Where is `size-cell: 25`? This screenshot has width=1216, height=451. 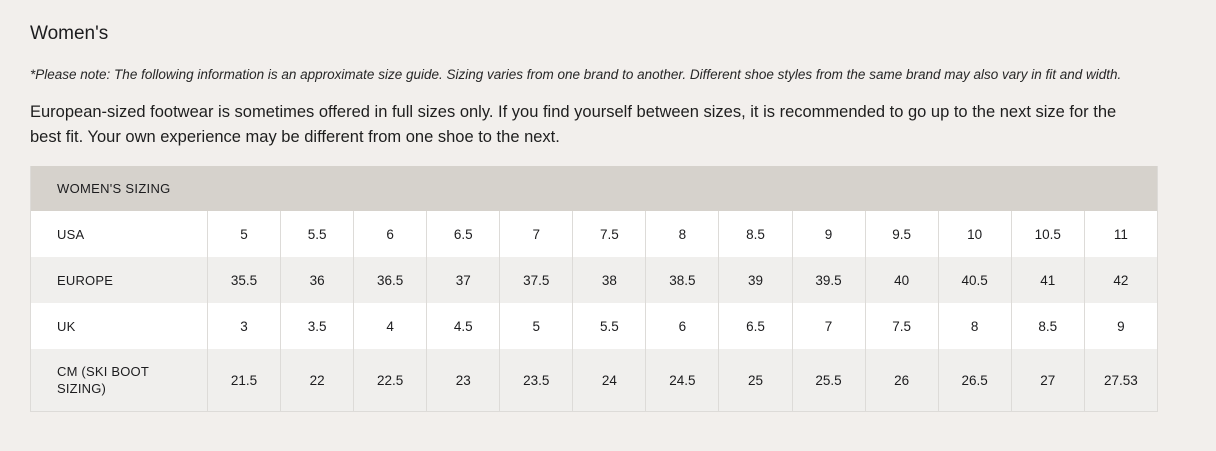 size-cell: 25 is located at coordinates (754, 380).